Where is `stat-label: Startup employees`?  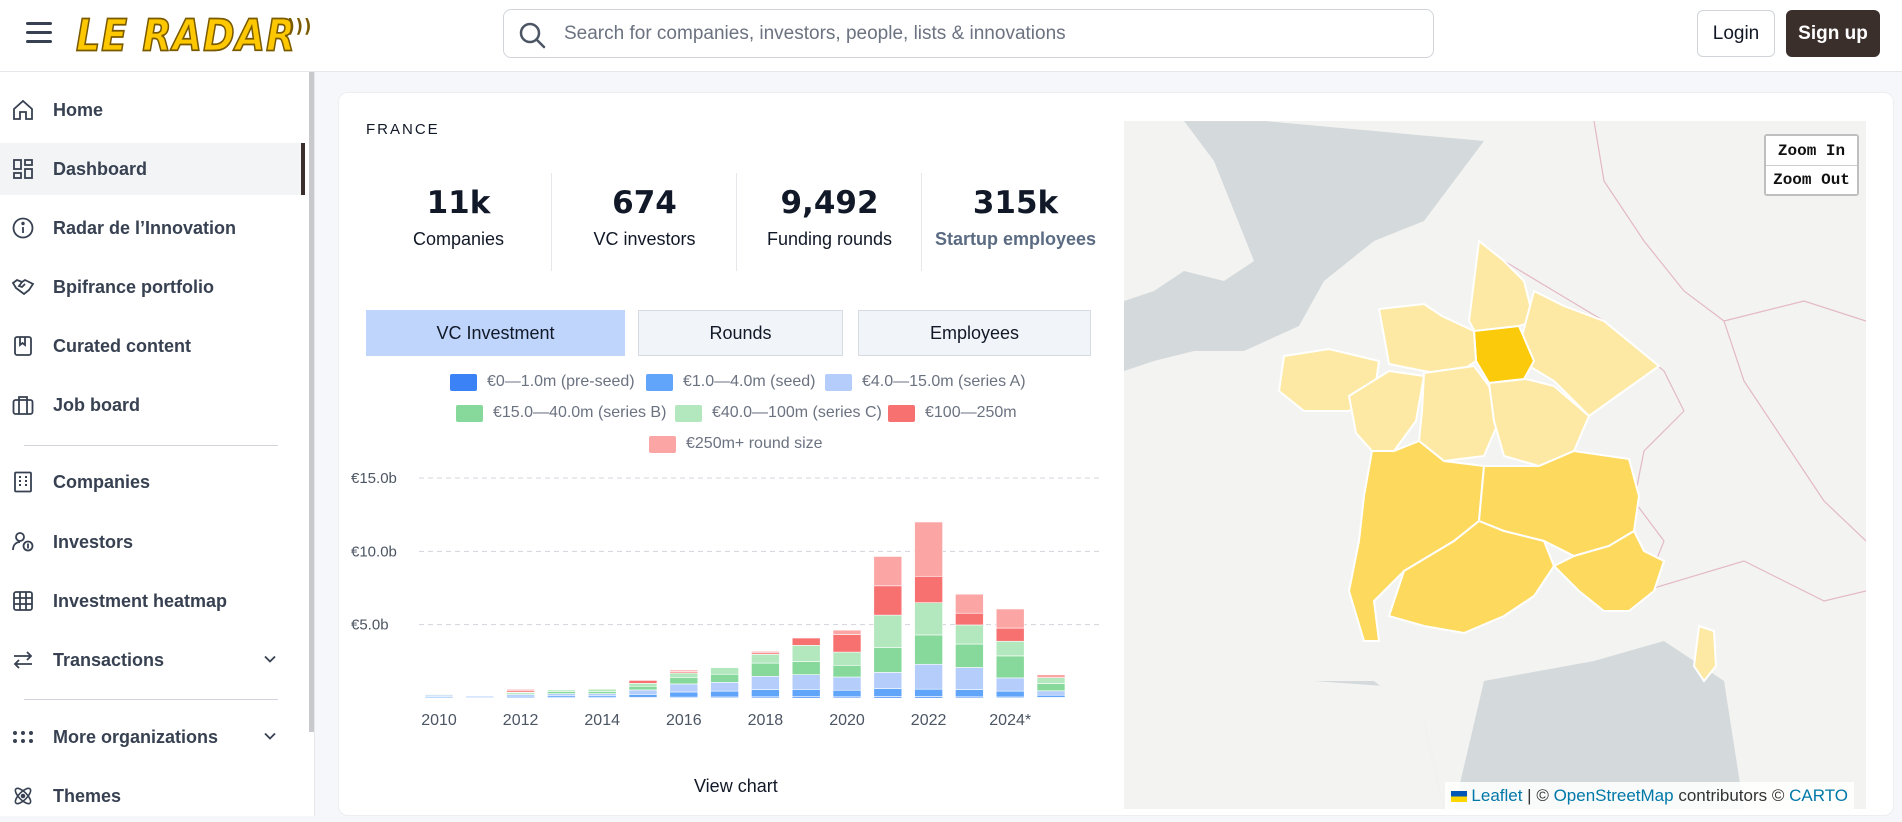 stat-label: Startup employees is located at coordinates (1015, 239).